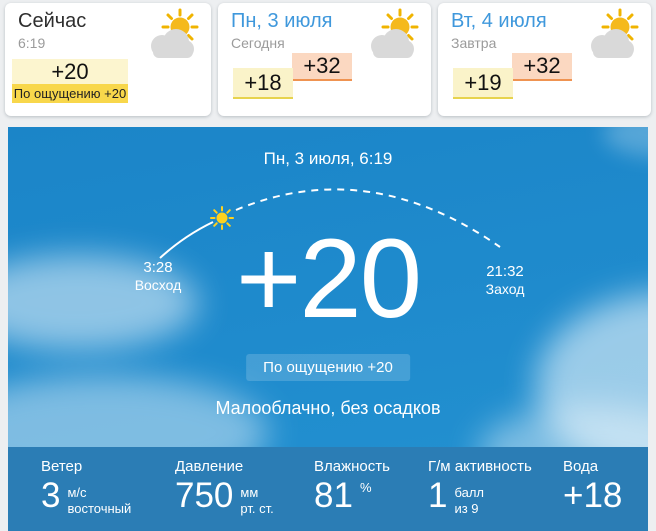  Describe the element at coordinates (480, 466) in the screenshot. I see `stat-geomagnetic-label: Г/м активность` at that location.